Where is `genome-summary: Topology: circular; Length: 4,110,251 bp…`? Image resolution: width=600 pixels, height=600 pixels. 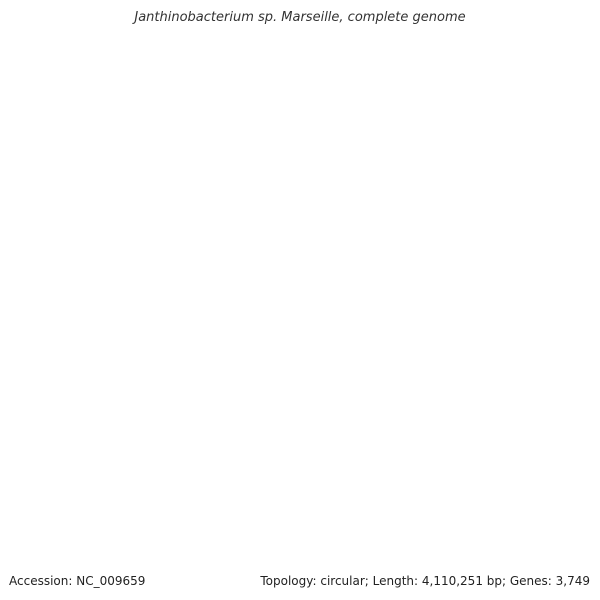 genome-summary: Topology: circular; Length: 4,110,251 bp… is located at coordinates (425, 581).